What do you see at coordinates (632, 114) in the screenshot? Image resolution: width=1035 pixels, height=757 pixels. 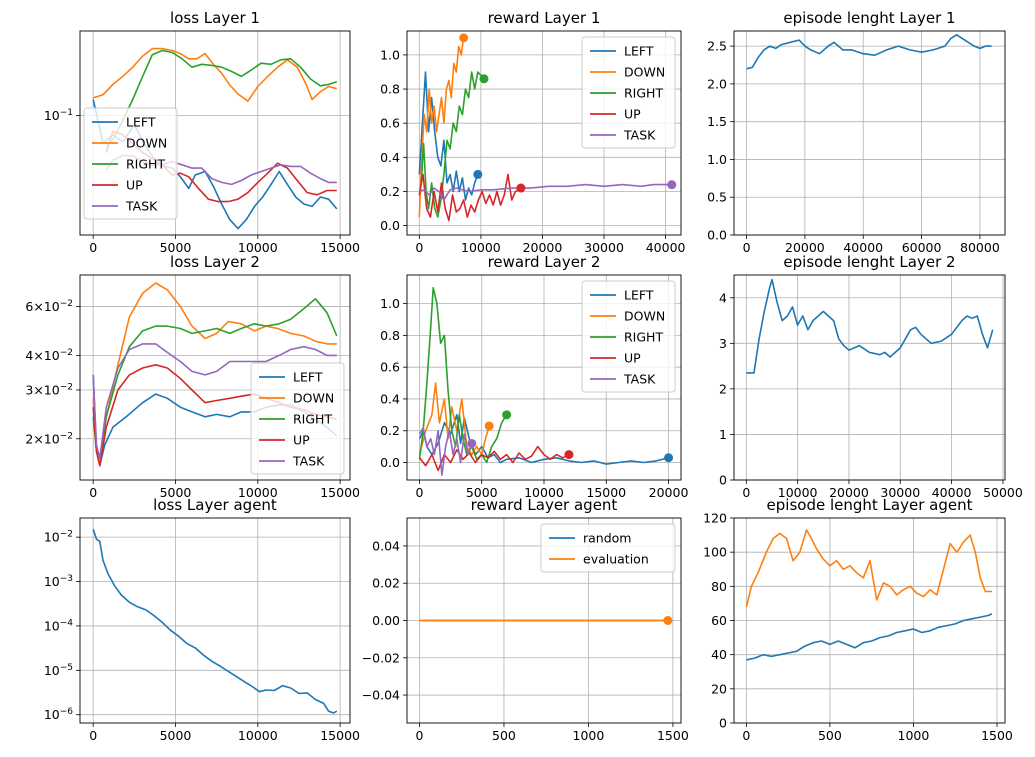 I see `legend-label: UP` at bounding box center [632, 114].